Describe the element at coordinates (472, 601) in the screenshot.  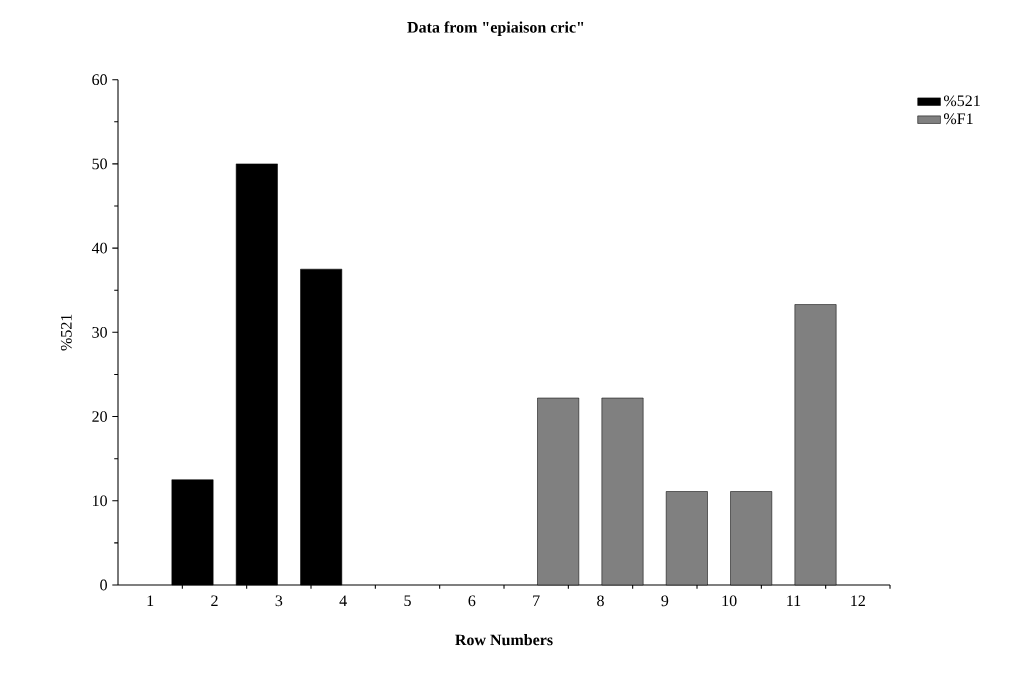
I see `x-tick-label: 6` at that location.